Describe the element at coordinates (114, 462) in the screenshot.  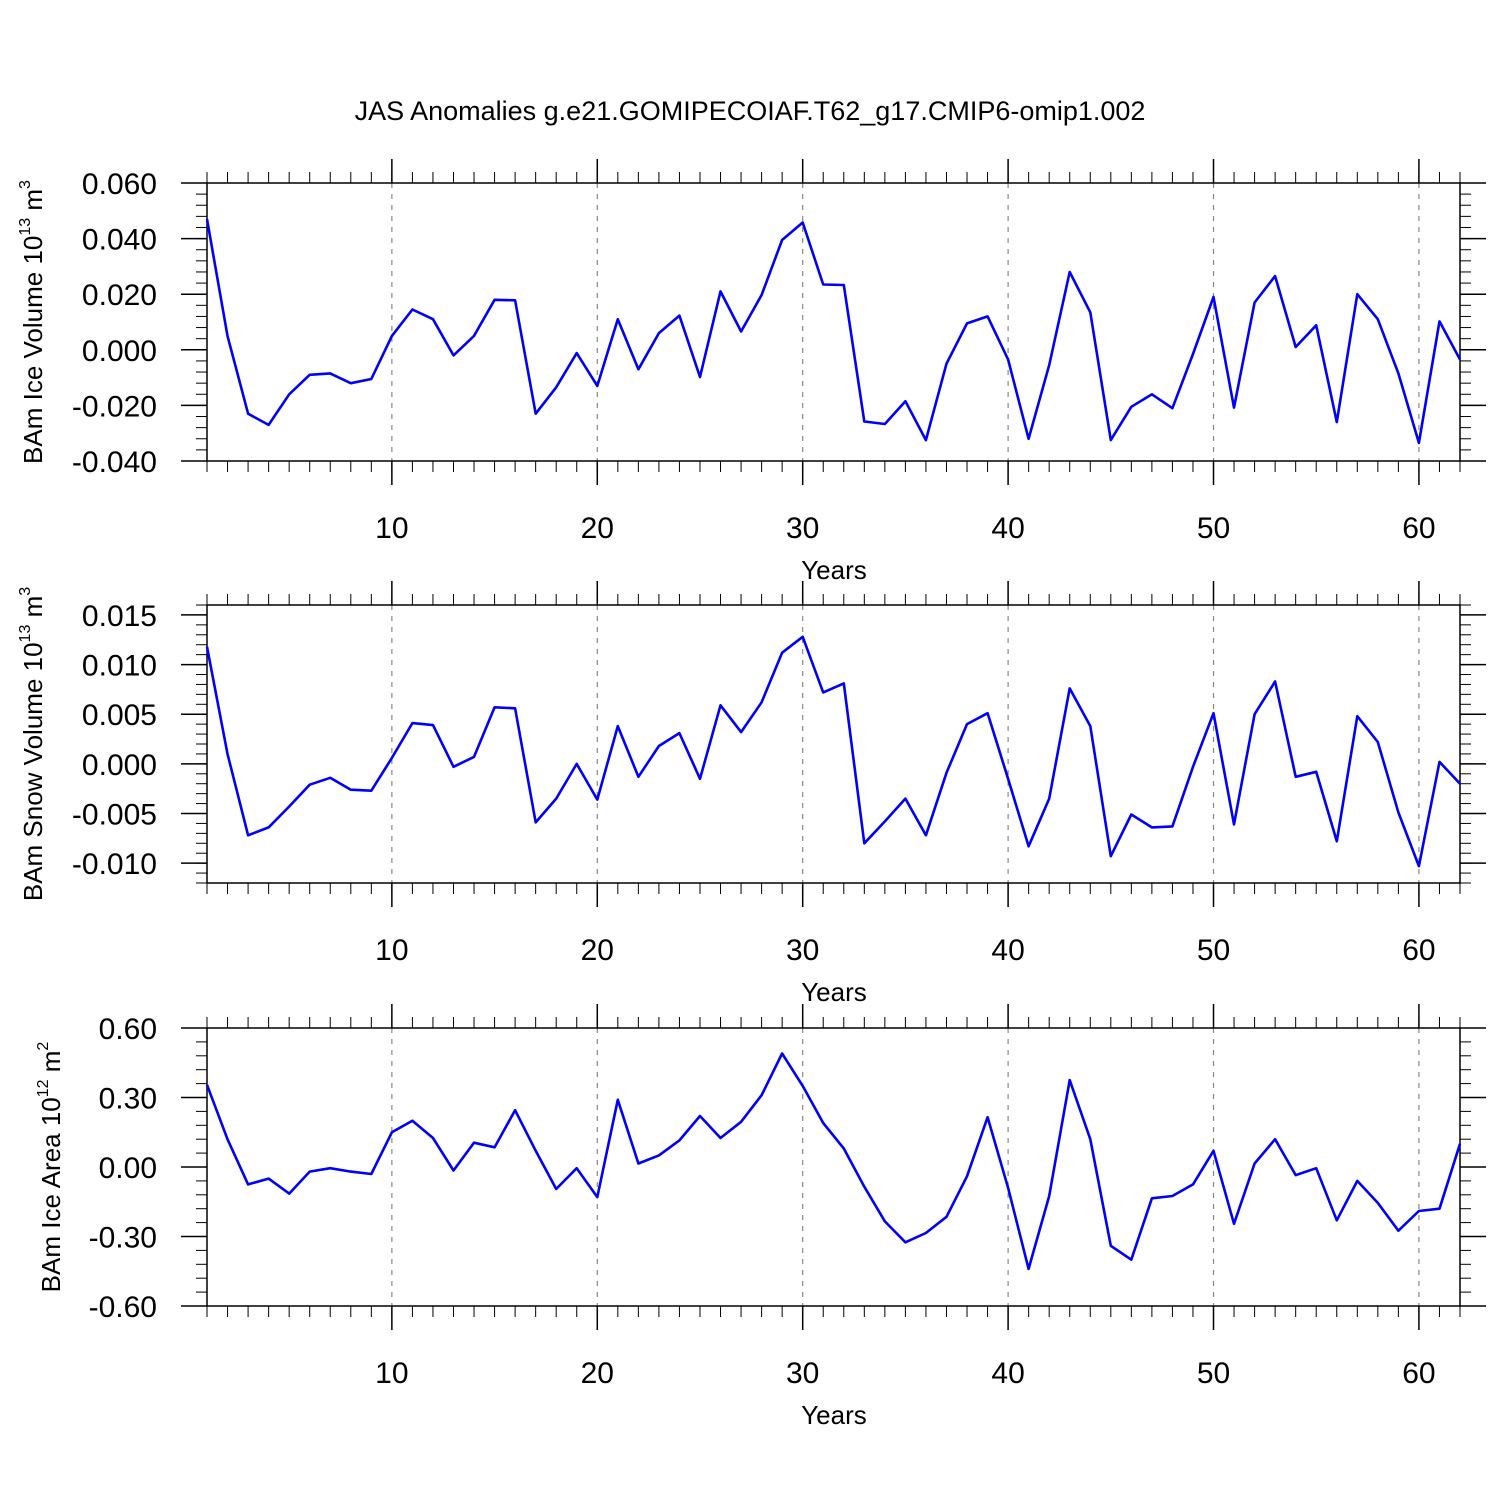
I see `y-tick-label: -0.040` at that location.